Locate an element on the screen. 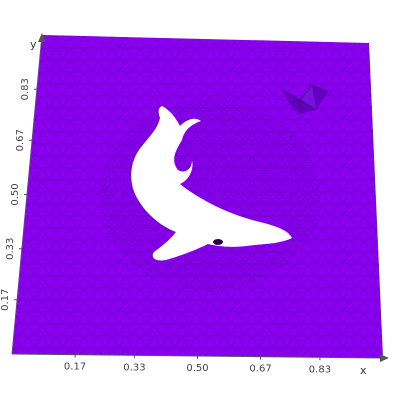 The image size is (400, 400). x-tick-label: 0.67 is located at coordinates (260, 369).